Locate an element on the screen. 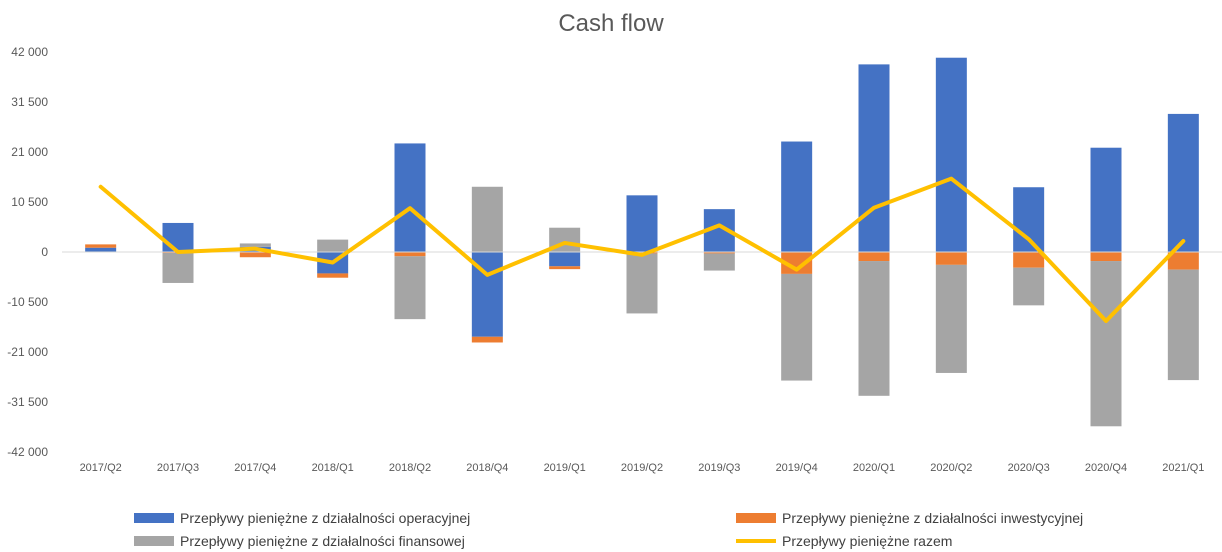  x-tick-label: 2019/Q3 is located at coordinates (719, 468).